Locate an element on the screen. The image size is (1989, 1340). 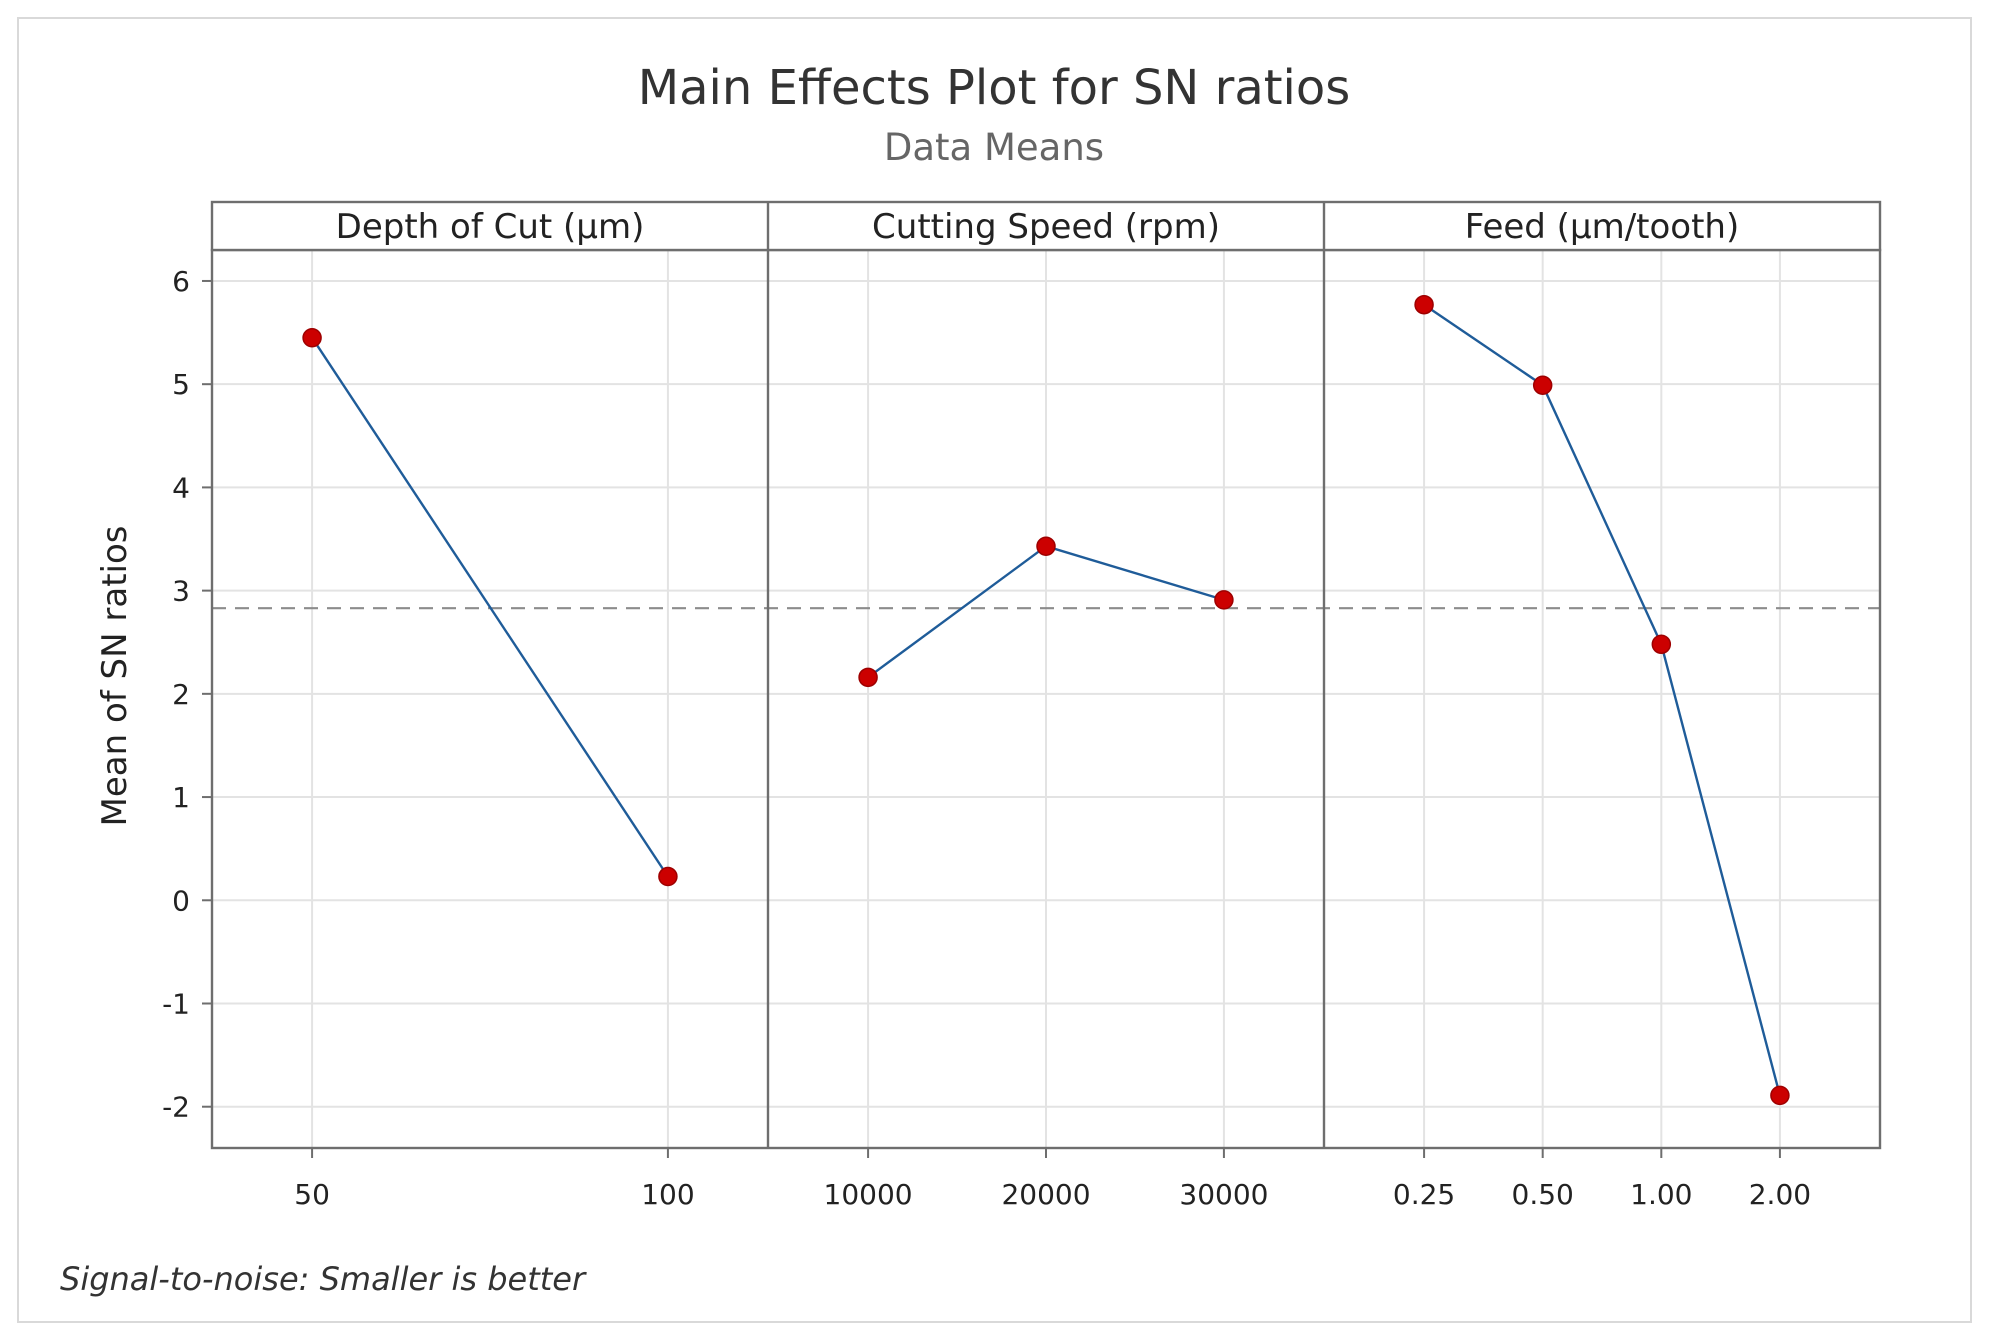
panel-title: Feed (µm/tooth) is located at coordinates (1602, 227).